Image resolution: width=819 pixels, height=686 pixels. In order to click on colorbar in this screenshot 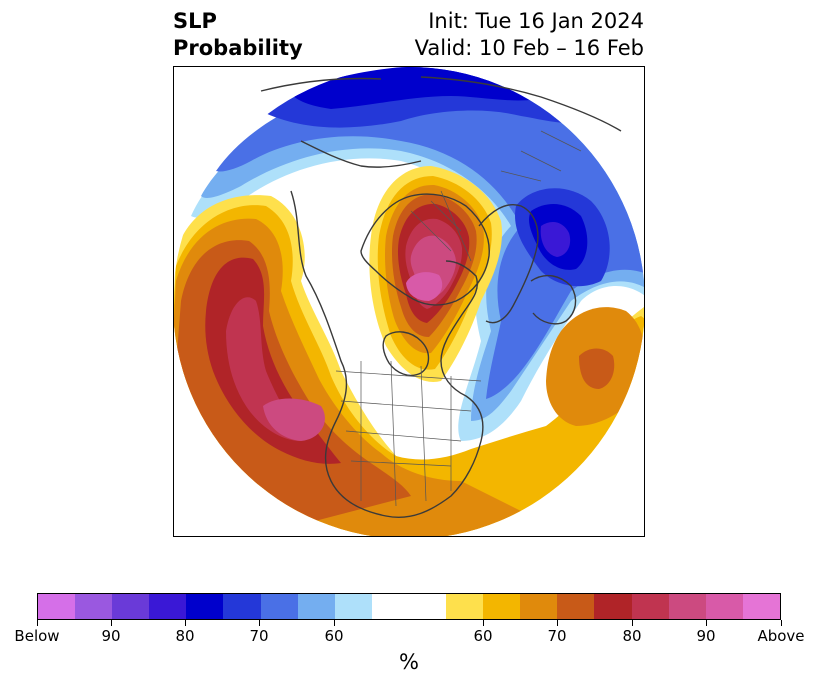, I will do `click(409, 606)`.